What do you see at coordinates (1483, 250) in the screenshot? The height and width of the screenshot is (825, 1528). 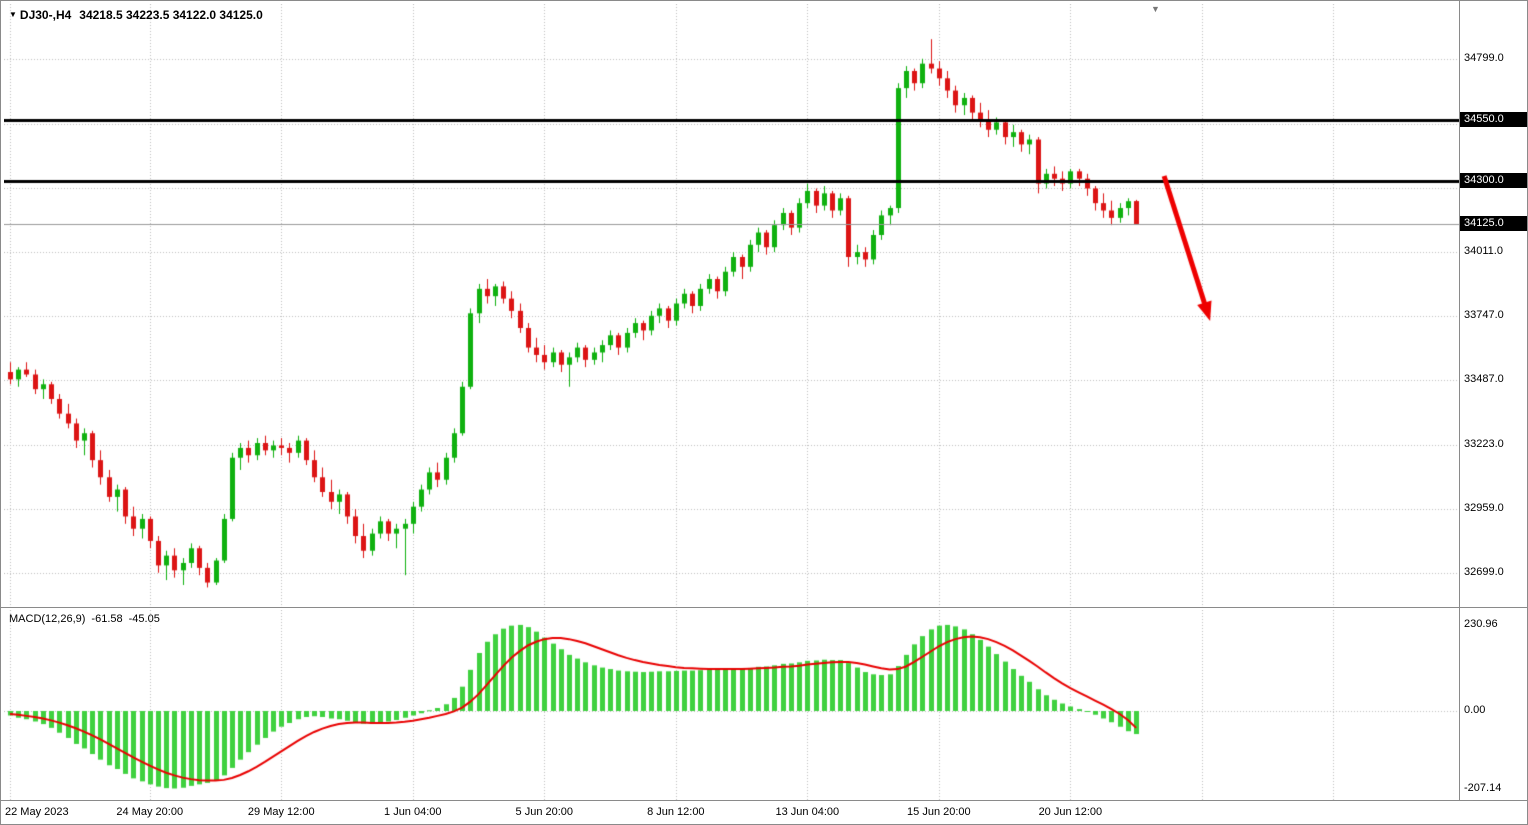 I see `price-axis-label: 34011.0` at bounding box center [1483, 250].